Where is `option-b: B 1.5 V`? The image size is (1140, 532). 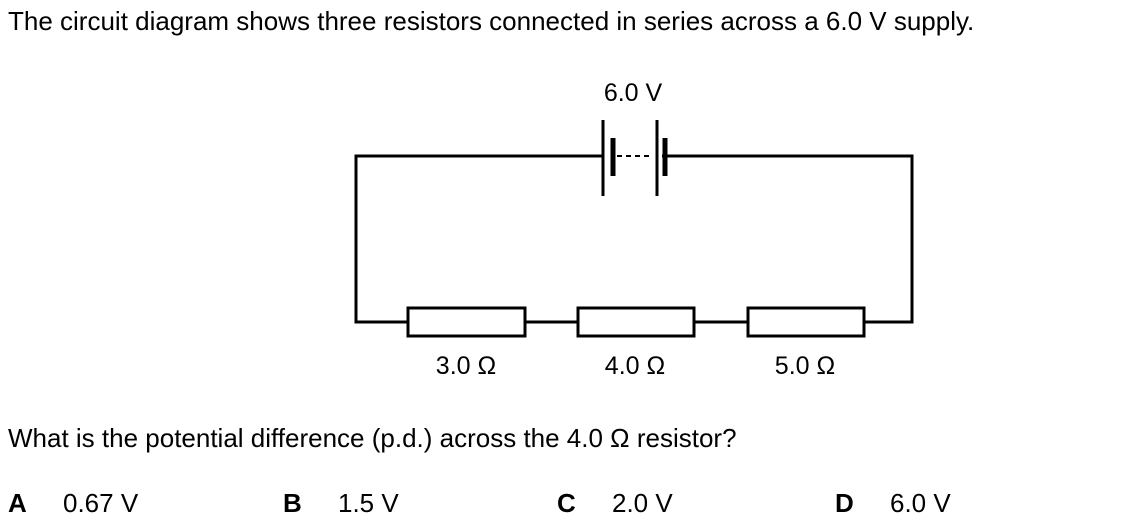
option-b: B 1.5 V is located at coordinates (341, 503).